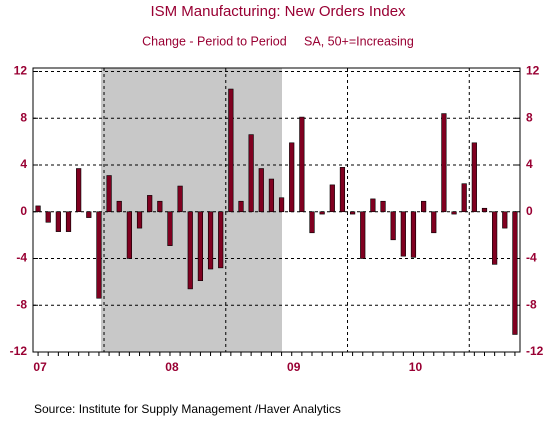 The width and height of the screenshot is (556, 424). I want to click on x-tick-label: 10, so click(416, 367).